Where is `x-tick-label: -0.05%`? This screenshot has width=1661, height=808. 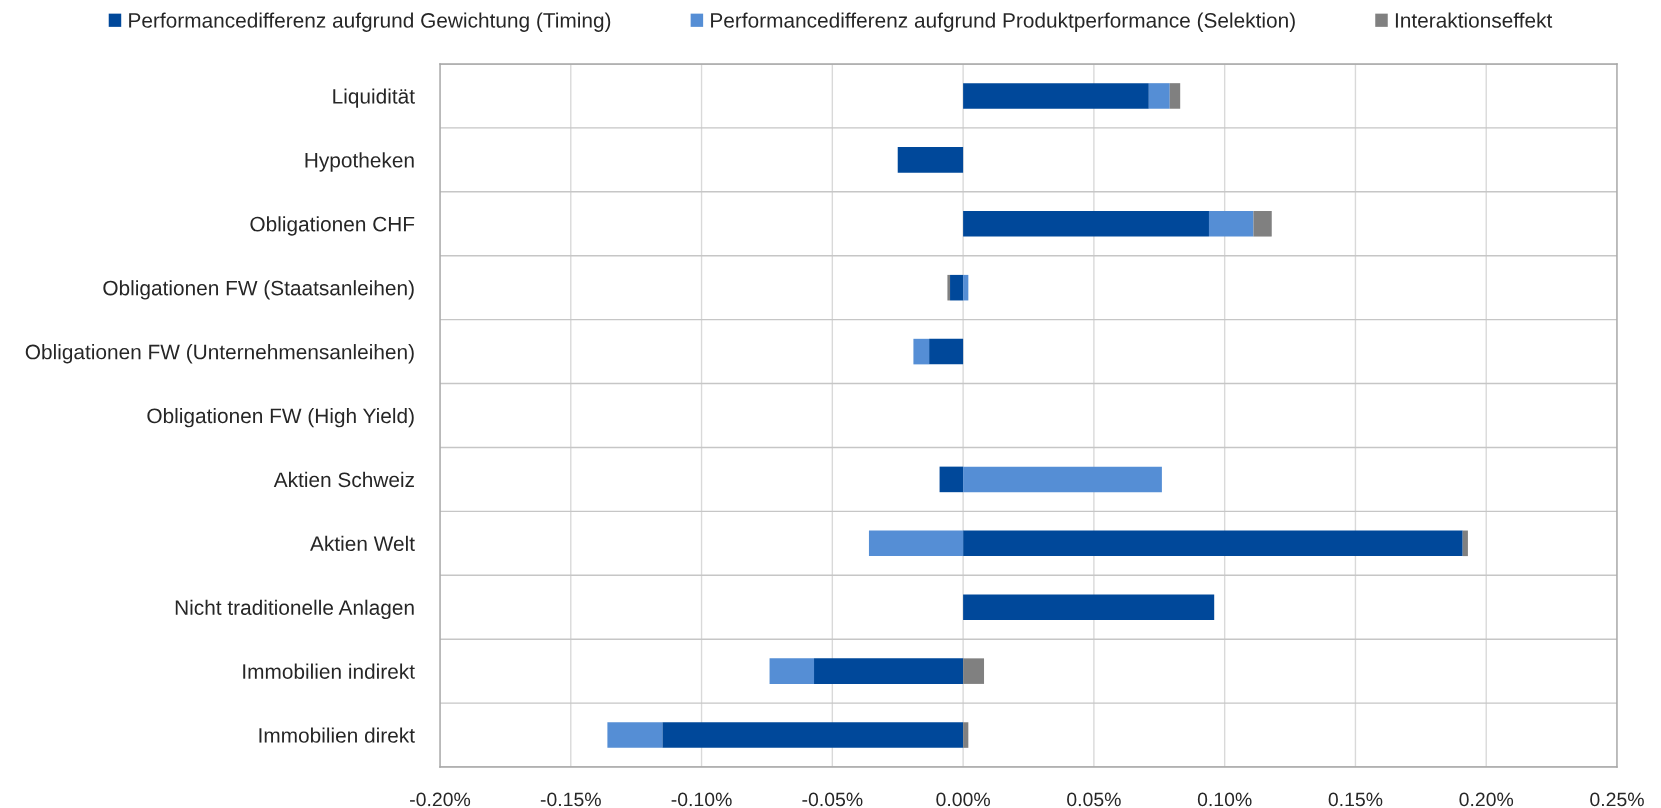
x-tick-label: -0.05% is located at coordinates (832, 799).